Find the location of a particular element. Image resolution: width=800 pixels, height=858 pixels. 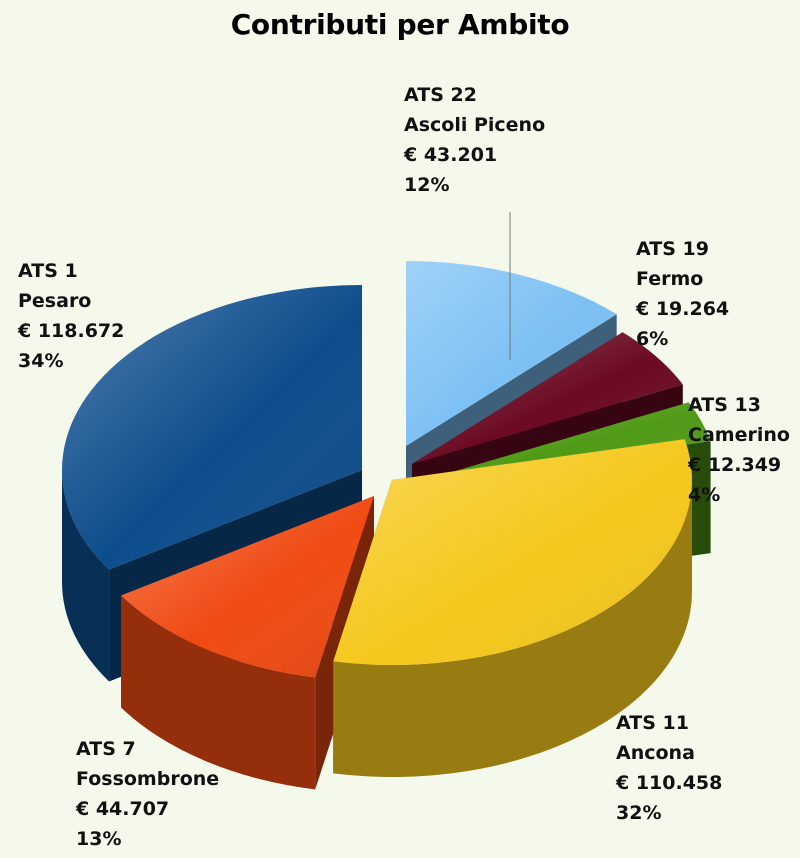

label-ats-22-amount: € 43.201 is located at coordinates (451, 155).